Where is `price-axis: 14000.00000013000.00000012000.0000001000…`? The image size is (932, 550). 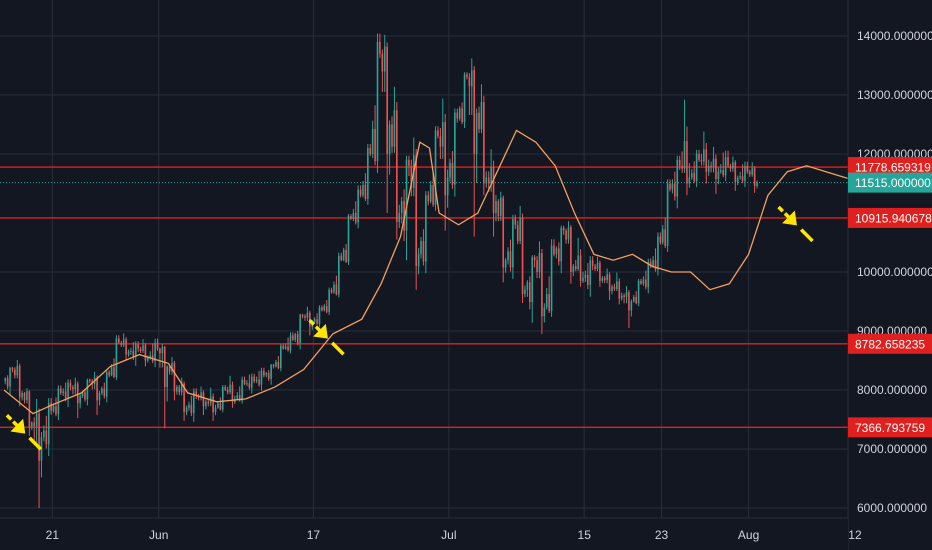 price-axis: 14000.00000013000.00000012000.0000001000… is located at coordinates (890, 275).